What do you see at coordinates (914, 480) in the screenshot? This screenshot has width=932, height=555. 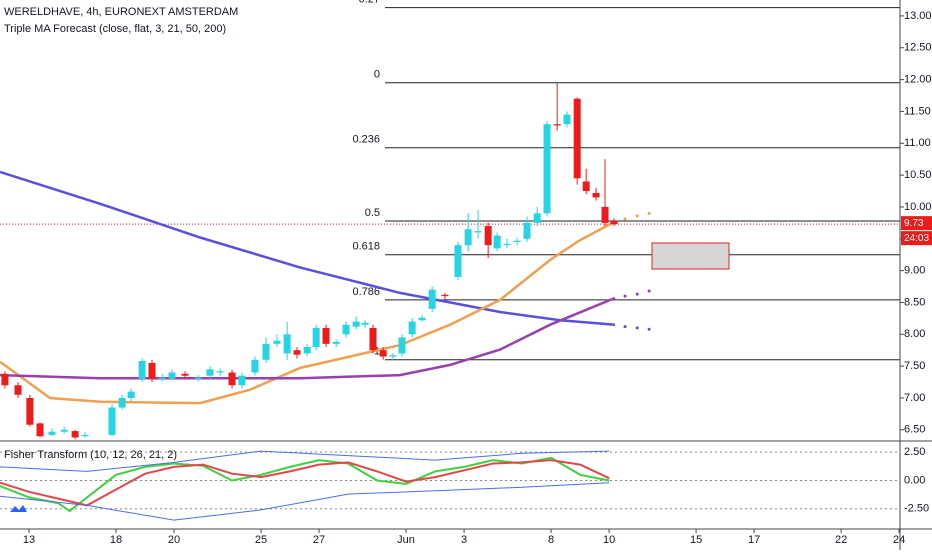 I see `y-tick-label: 0.00` at bounding box center [914, 480].